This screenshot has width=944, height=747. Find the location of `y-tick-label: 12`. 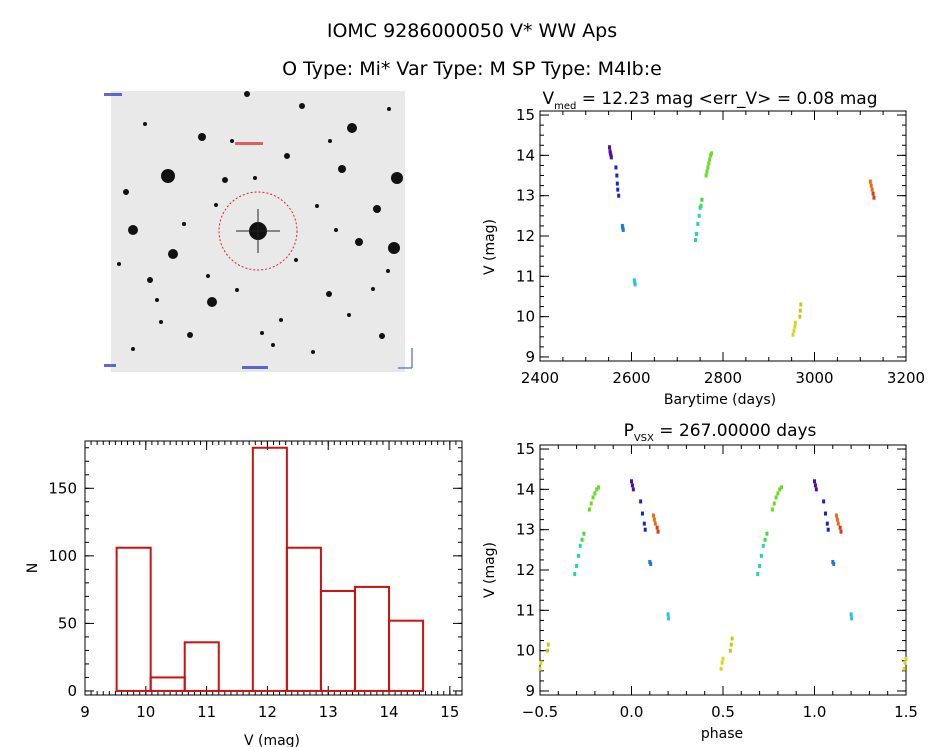

y-tick-label: 12 is located at coordinates (525, 236).